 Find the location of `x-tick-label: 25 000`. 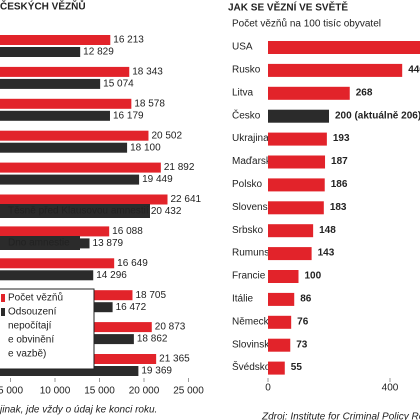

x-tick-label: 25 000 is located at coordinates (188, 391).